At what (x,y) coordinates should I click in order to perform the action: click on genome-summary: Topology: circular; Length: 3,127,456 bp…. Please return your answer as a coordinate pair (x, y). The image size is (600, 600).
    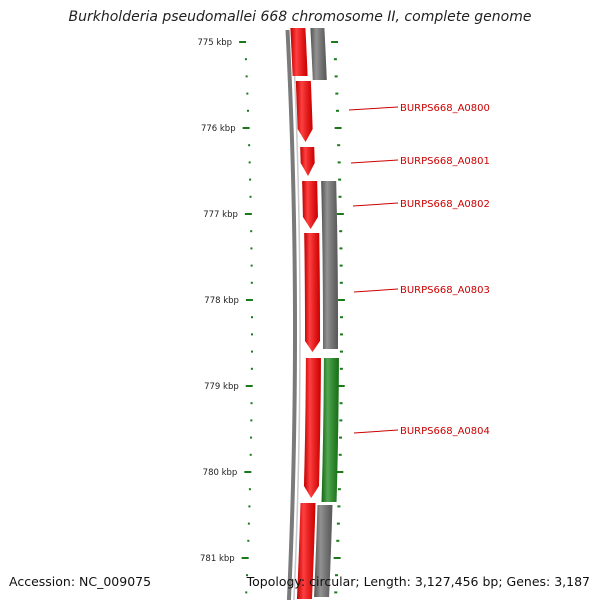
    Looking at the image, I should click on (418, 581).